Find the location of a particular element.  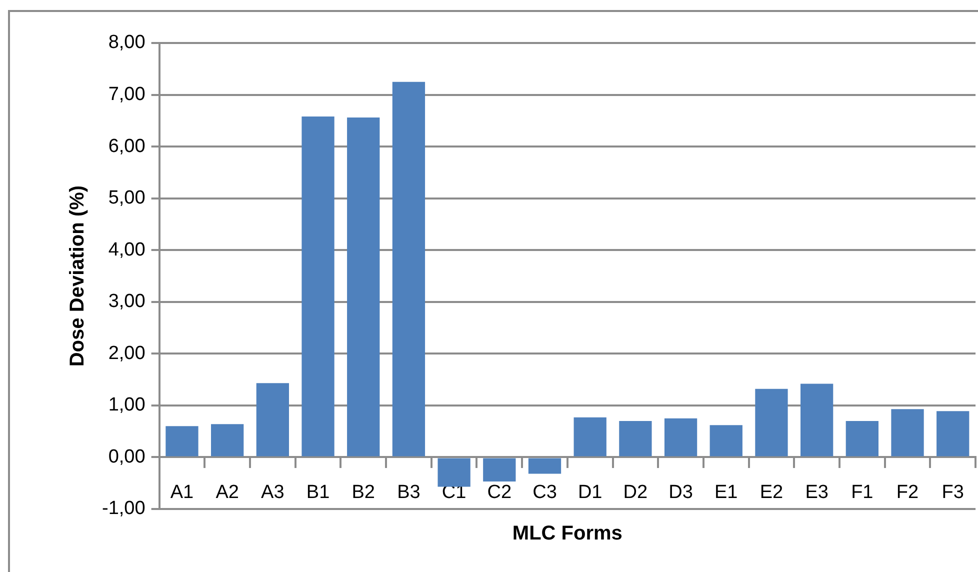

x-tick-label: C3 is located at coordinates (544, 492).